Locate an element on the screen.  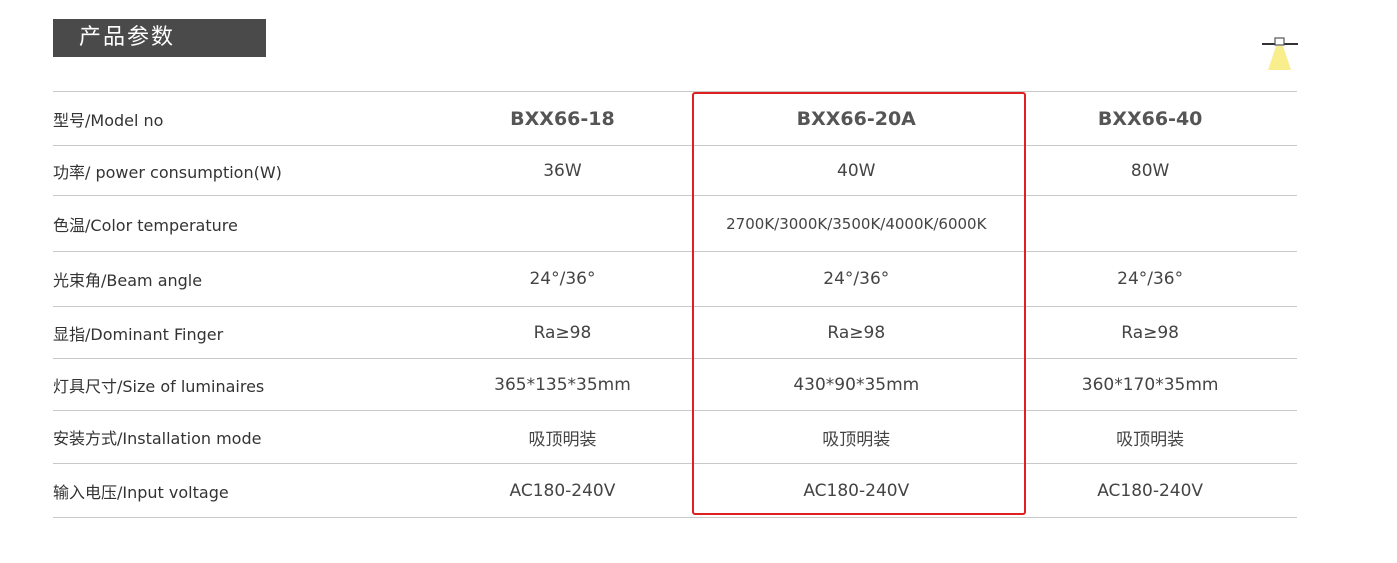
cell-value: 365*135*35mm is located at coordinates (562, 384).